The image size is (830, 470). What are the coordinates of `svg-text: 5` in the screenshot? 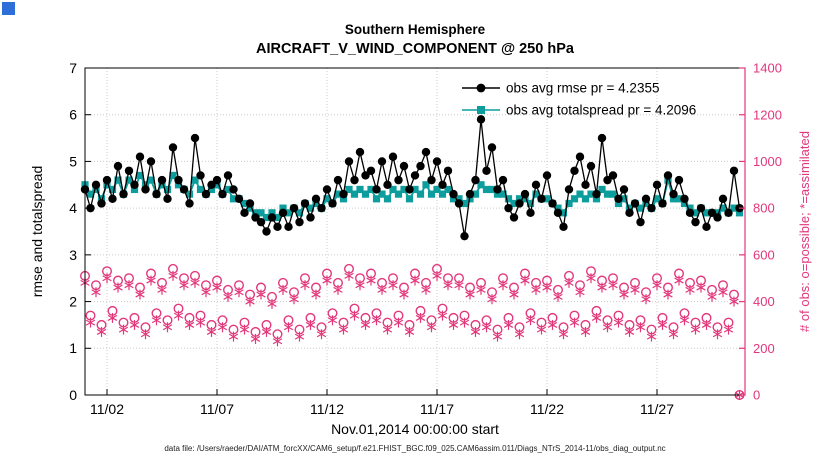 It's located at (73, 161).